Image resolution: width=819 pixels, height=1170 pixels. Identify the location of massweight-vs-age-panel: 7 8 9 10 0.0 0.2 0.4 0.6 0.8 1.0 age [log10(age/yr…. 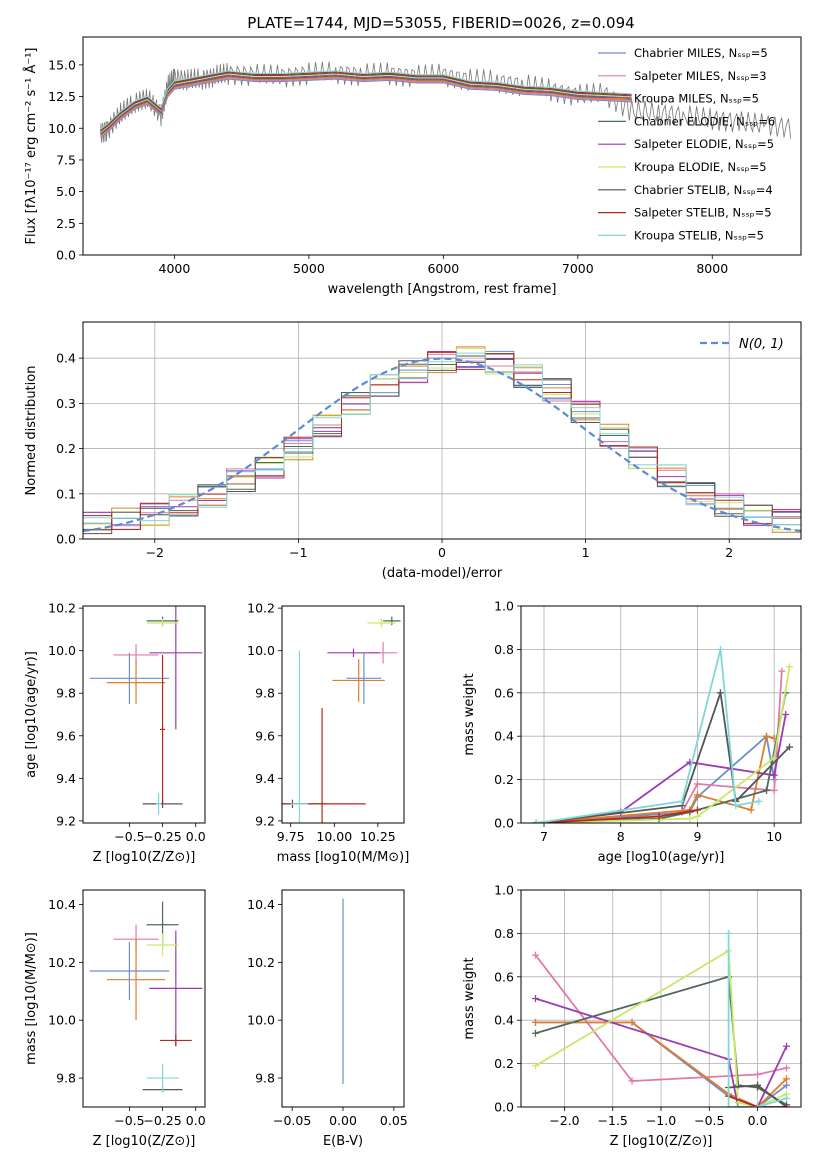
(632, 732).